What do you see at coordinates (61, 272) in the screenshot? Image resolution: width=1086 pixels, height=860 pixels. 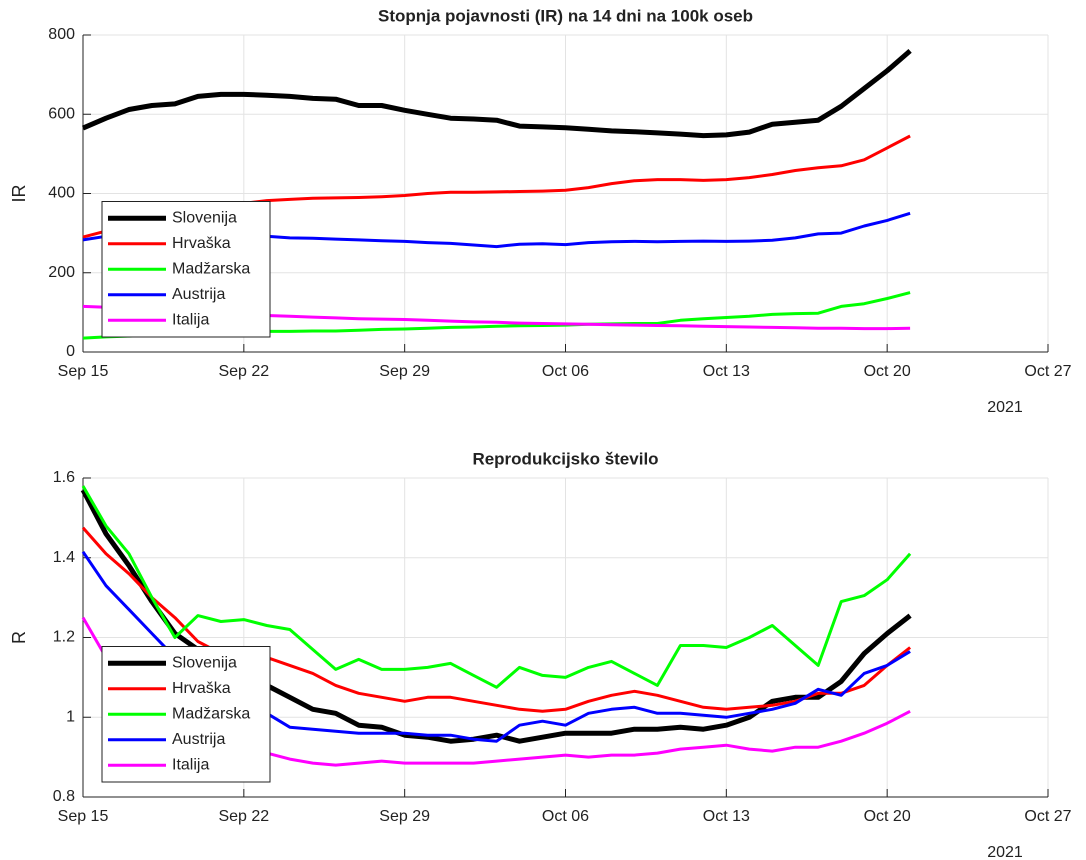 I see `y-tick-label: 200` at bounding box center [61, 272].